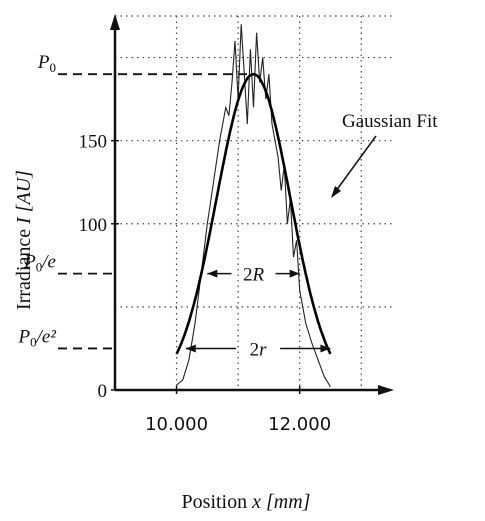  Describe the element at coordinates (36, 337) in the screenshot. I see `level-label: P0/e²` at that location.